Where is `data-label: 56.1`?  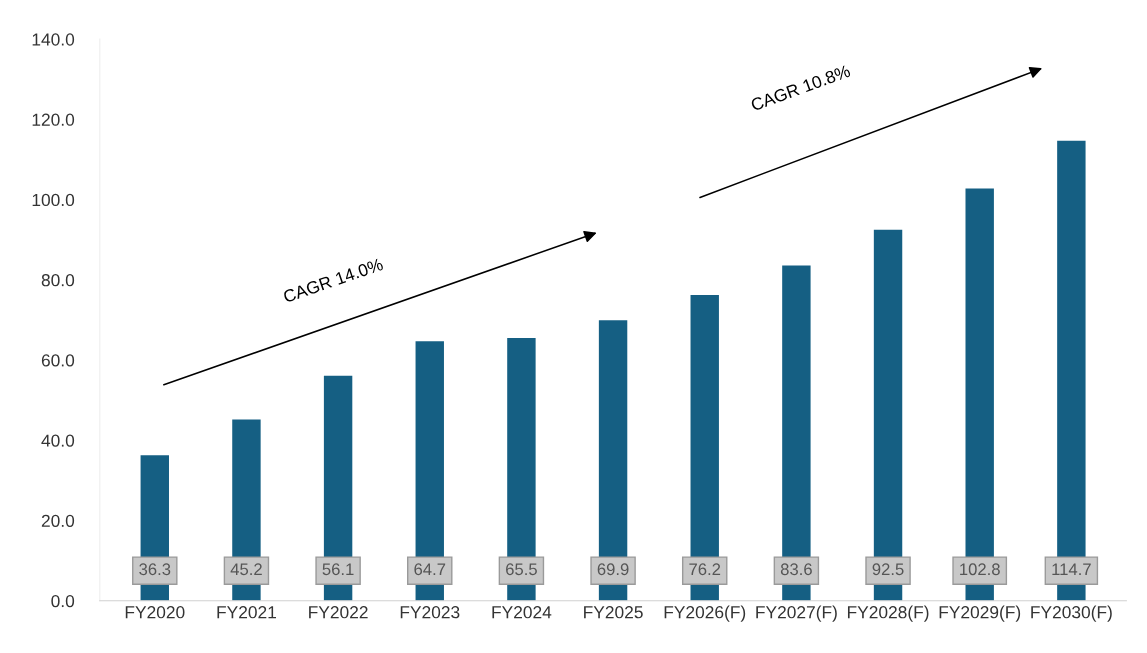
data-label: 56.1 is located at coordinates (338, 569).